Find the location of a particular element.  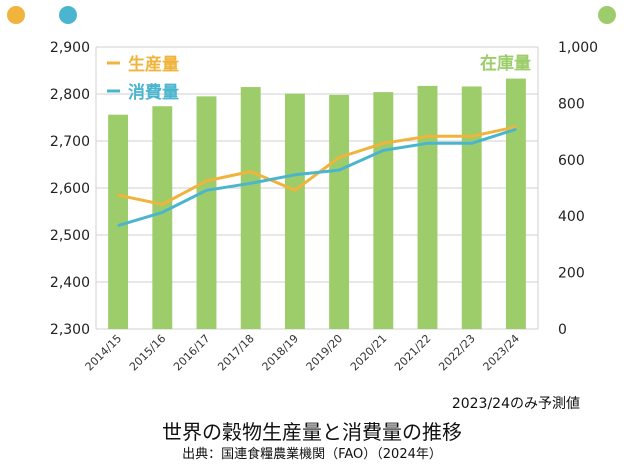

right-tick-label: 200 is located at coordinates (571, 274).